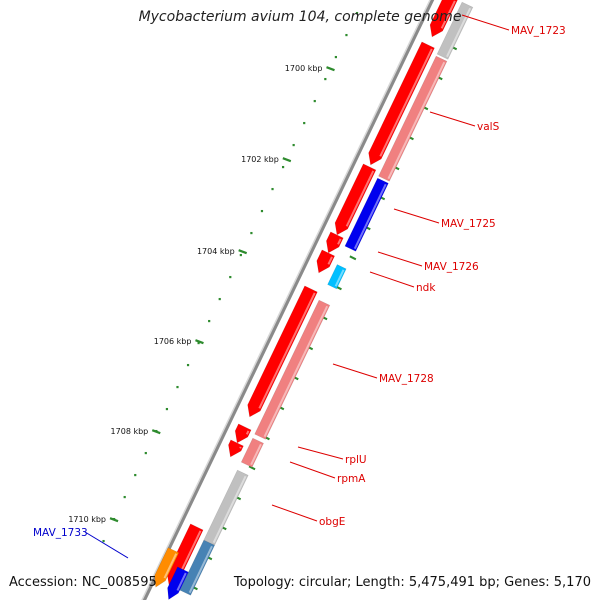 This screenshot has width=600, height=600. Describe the element at coordinates (181, 581) in the screenshot. I see `blue-mav1733-shine` at that location.